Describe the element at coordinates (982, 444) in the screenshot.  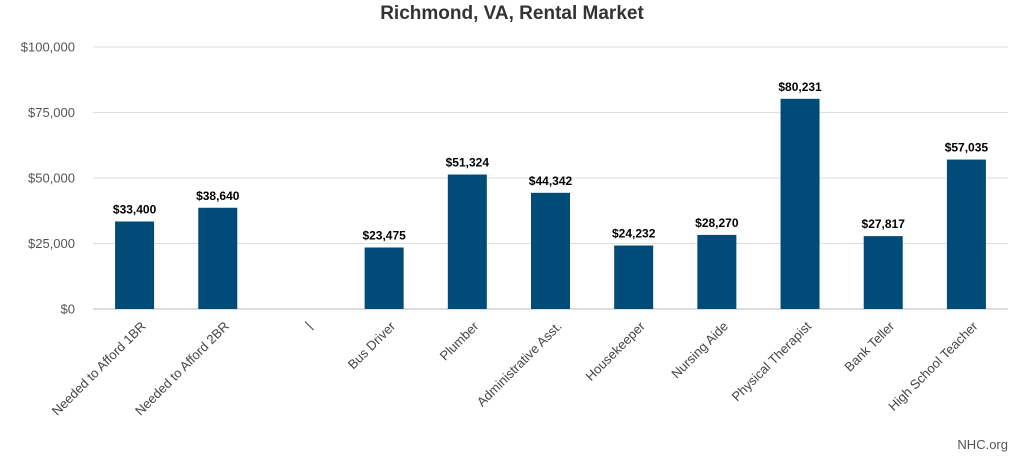
I see `source-credit: NHC.org` at that location.